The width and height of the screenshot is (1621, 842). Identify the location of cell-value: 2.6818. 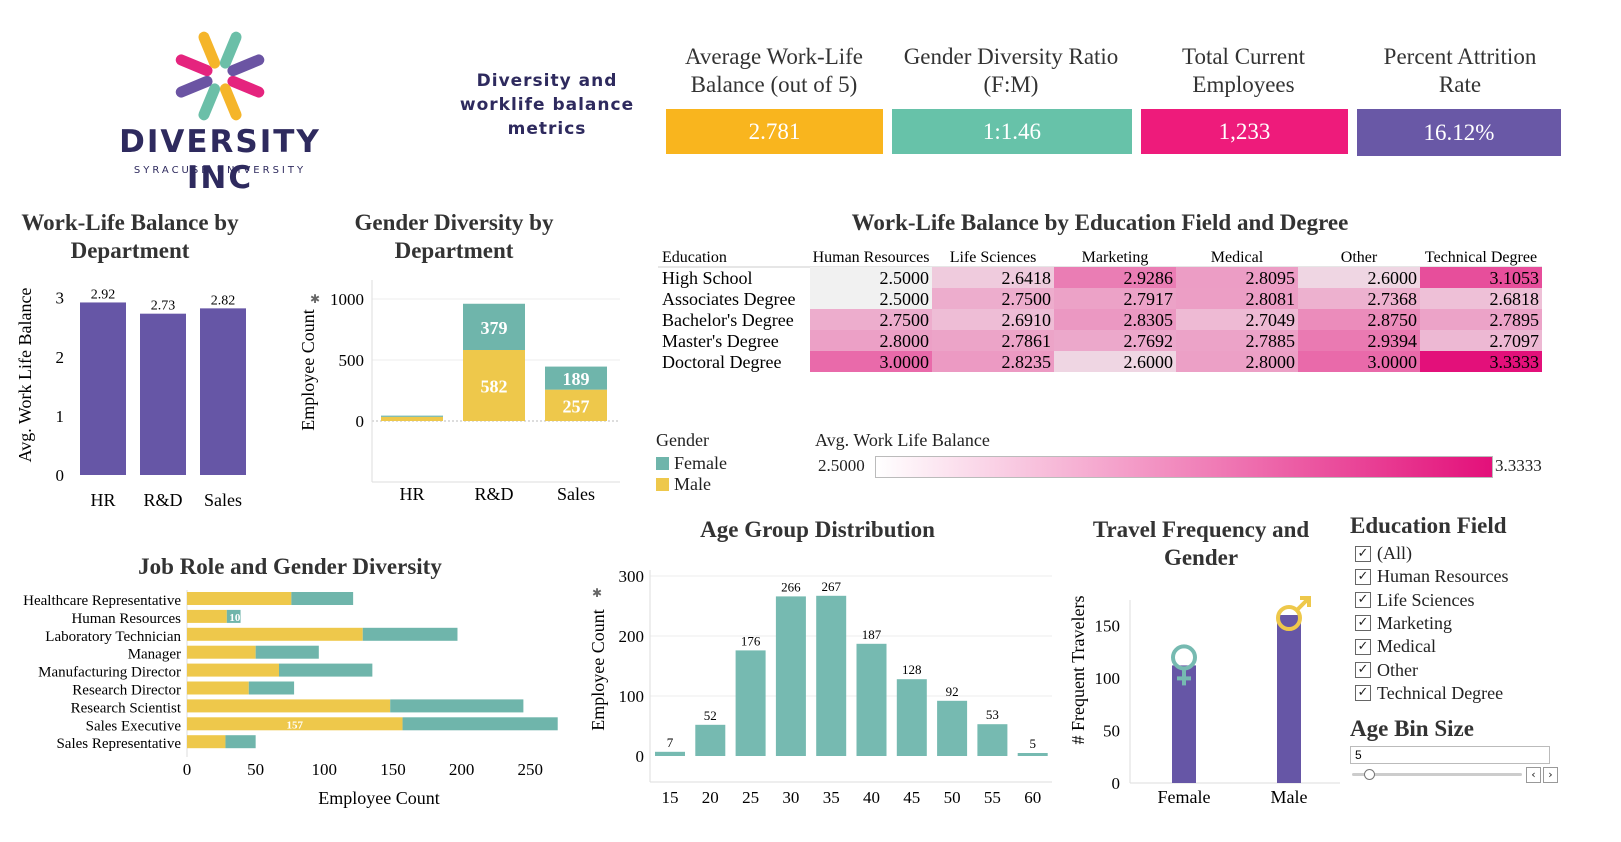
(1515, 299).